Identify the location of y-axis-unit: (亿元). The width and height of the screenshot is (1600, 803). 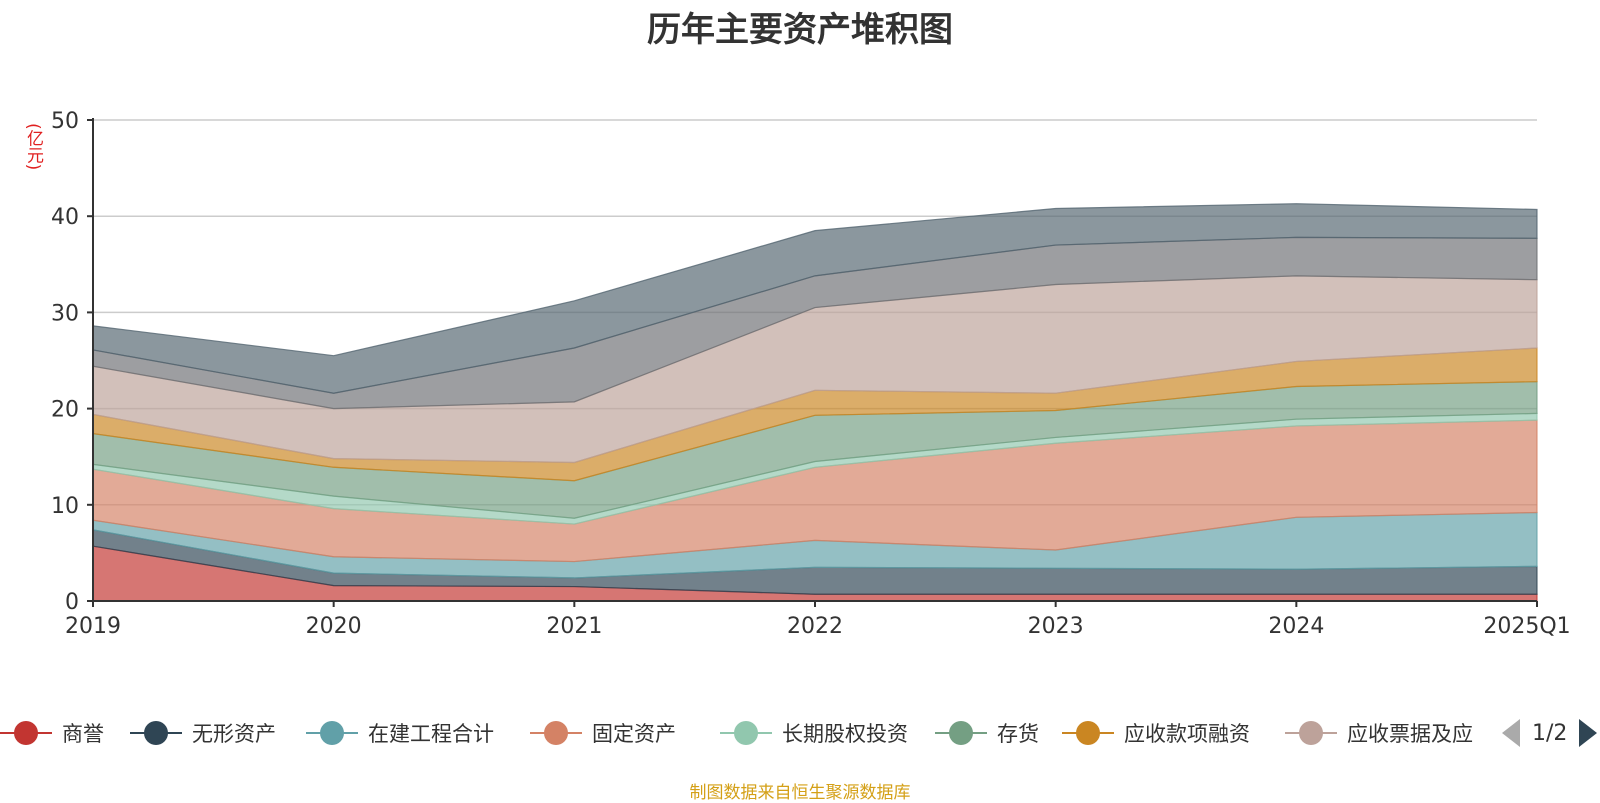
(33, 147).